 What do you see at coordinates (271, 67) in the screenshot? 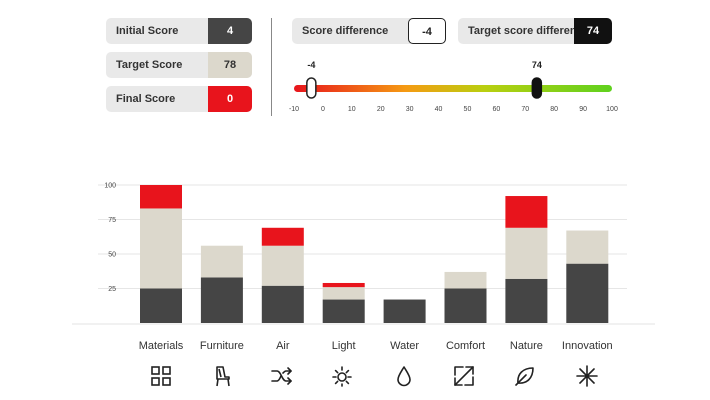
I see `panel-divider` at bounding box center [271, 67].